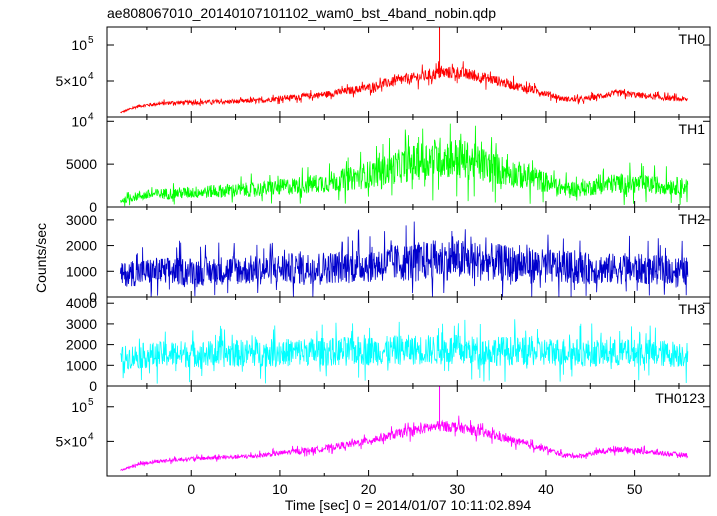  I want to click on x-axis-ticks: 0 10 20 30 40 50, so click(414, 489).